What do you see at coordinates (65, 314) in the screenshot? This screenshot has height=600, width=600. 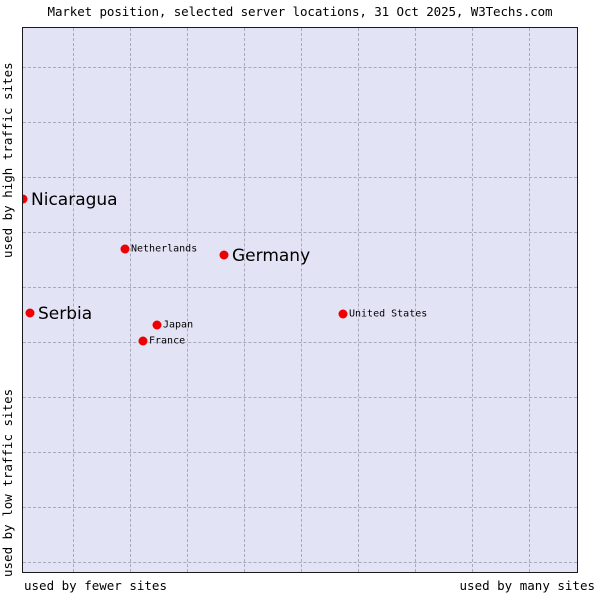 I see `data-point-label: Serbia` at bounding box center [65, 314].